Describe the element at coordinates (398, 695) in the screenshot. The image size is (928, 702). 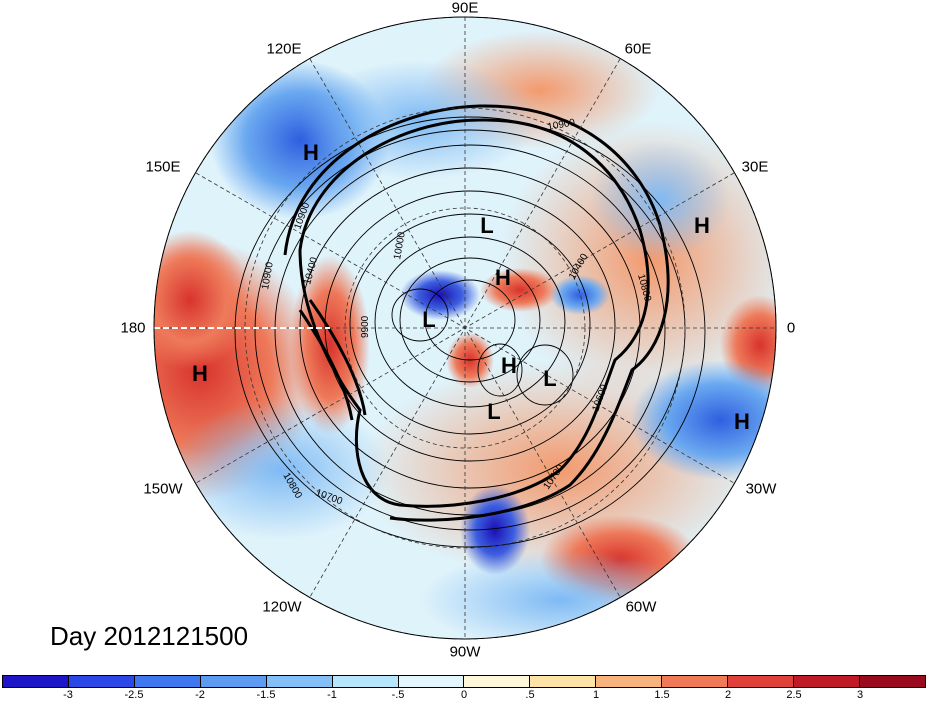
I see `colorbar-tick-label: -.5` at that location.